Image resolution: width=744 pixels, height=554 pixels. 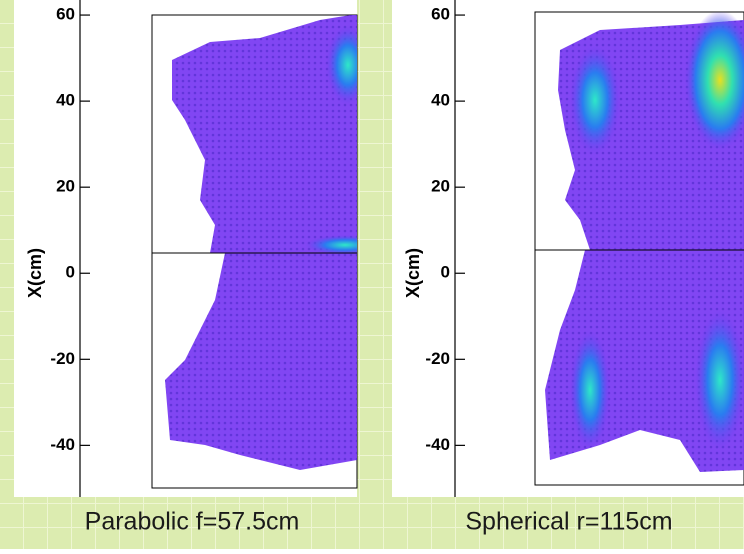 What do you see at coordinates (192, 522) in the screenshot?
I see `caption: Parabolic f=57.5cm` at bounding box center [192, 522].